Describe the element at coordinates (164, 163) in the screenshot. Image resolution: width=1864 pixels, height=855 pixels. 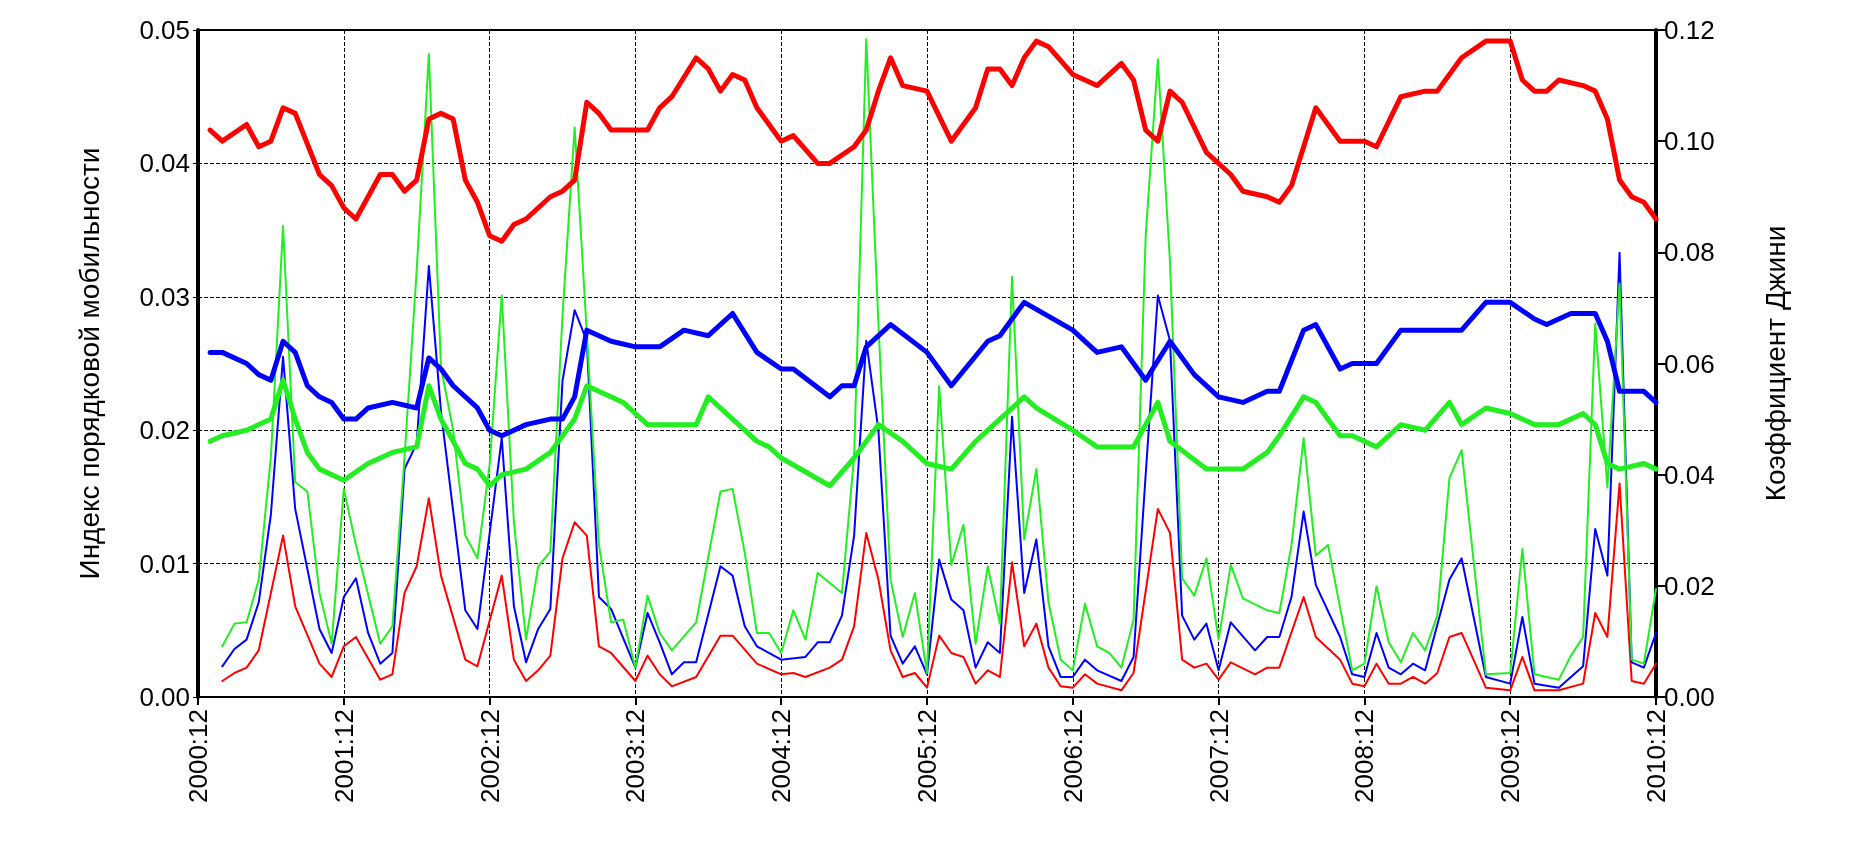
I see `y-tick-label: 0.04` at that location.